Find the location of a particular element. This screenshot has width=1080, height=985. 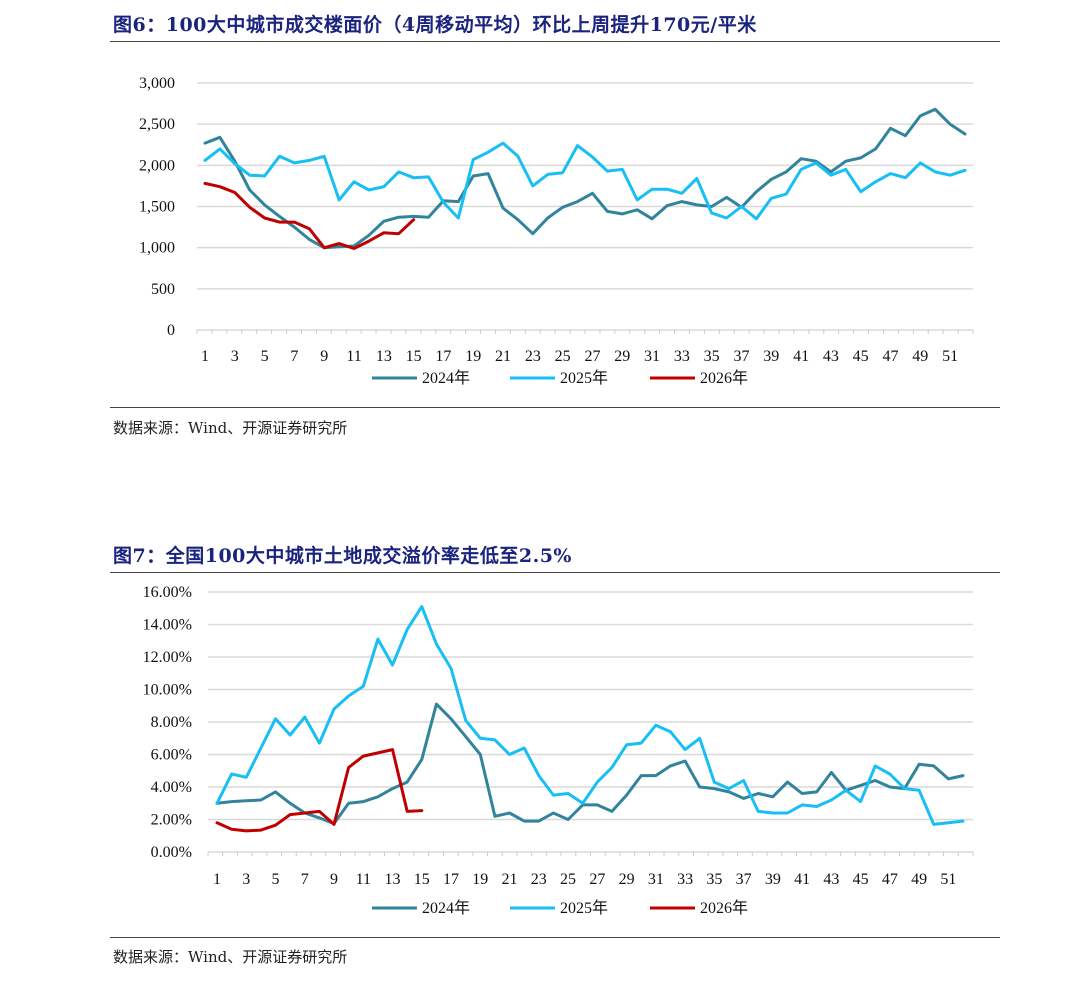

chart1-source: 数据来源：Wind、开源证券研究所 is located at coordinates (230, 428).